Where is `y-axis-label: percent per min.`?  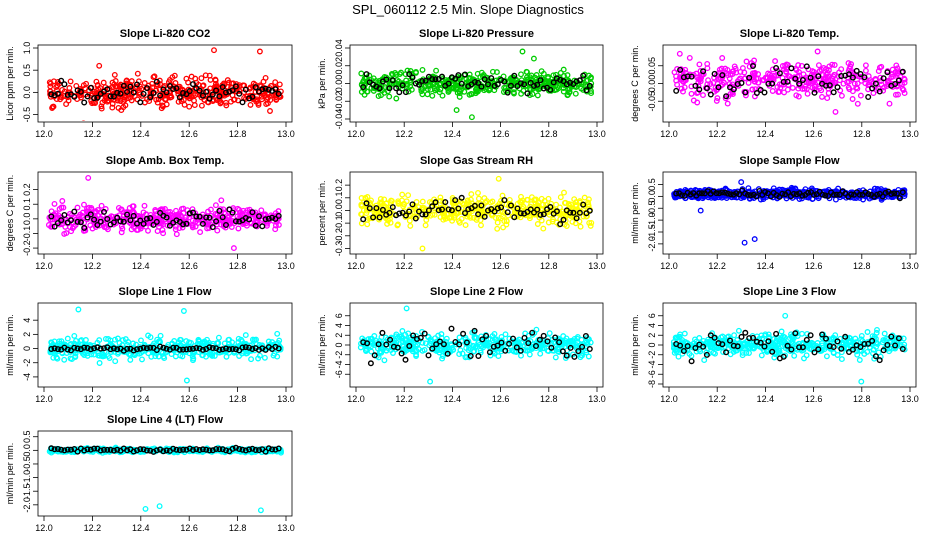
y-axis-label: percent per min. is located at coordinates (322, 212).